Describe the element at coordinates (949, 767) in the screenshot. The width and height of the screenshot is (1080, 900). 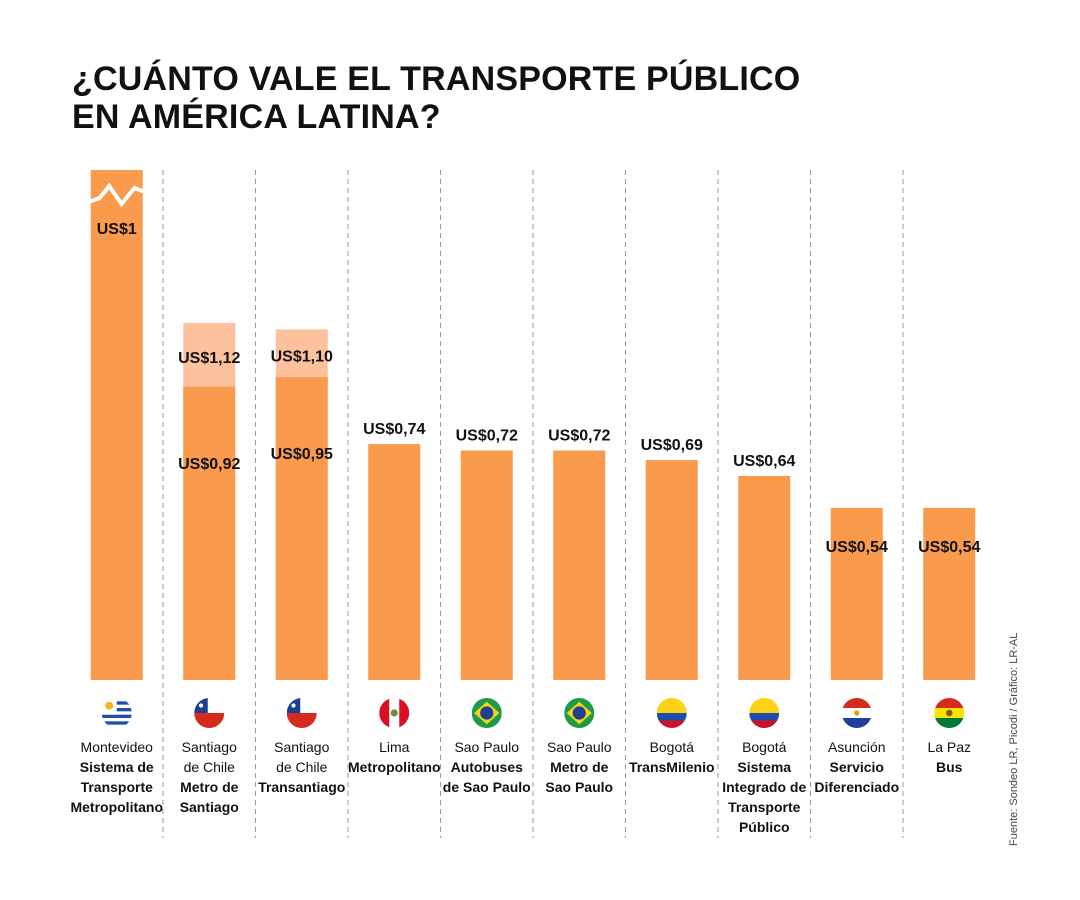
I see `category-system-label: Bus` at that location.